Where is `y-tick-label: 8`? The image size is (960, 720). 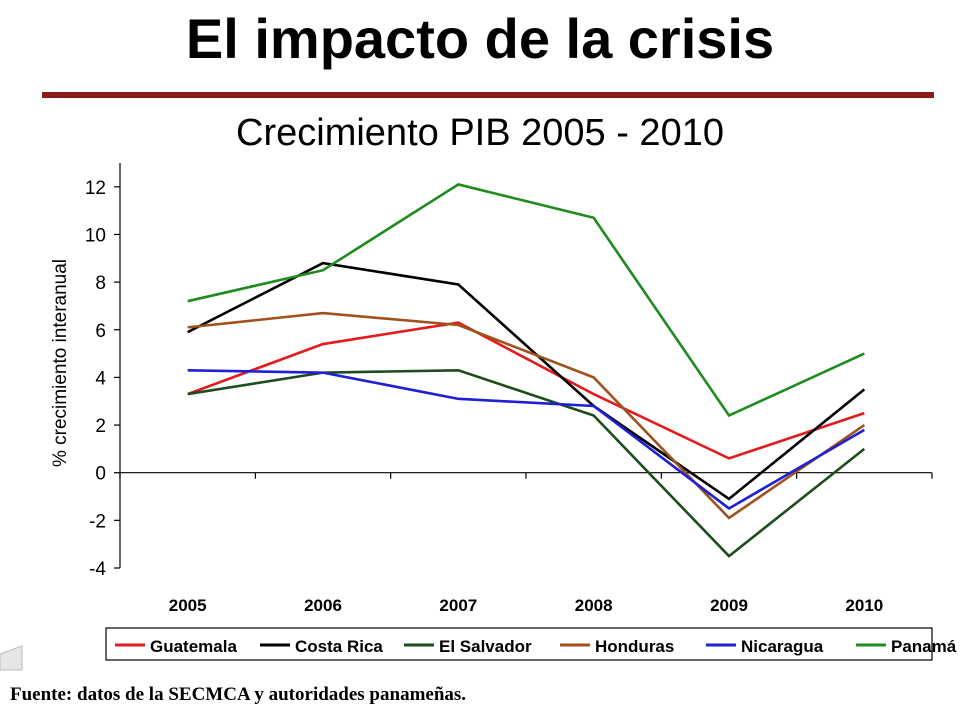
y-tick-label: 8 is located at coordinates (100, 283).